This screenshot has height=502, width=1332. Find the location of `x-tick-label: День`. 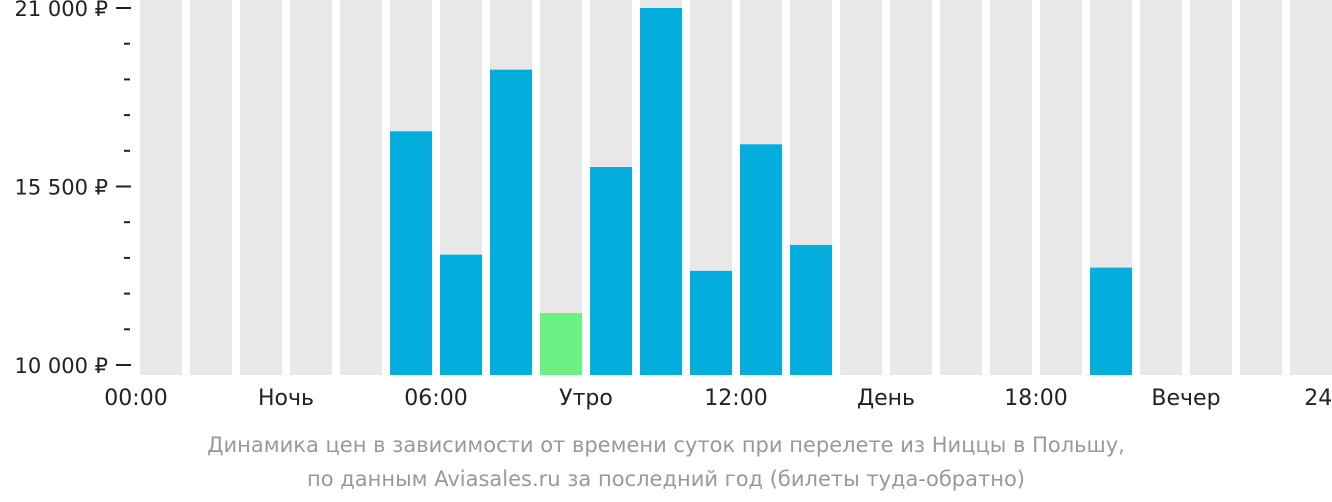

x-tick-label: День is located at coordinates (886, 398).